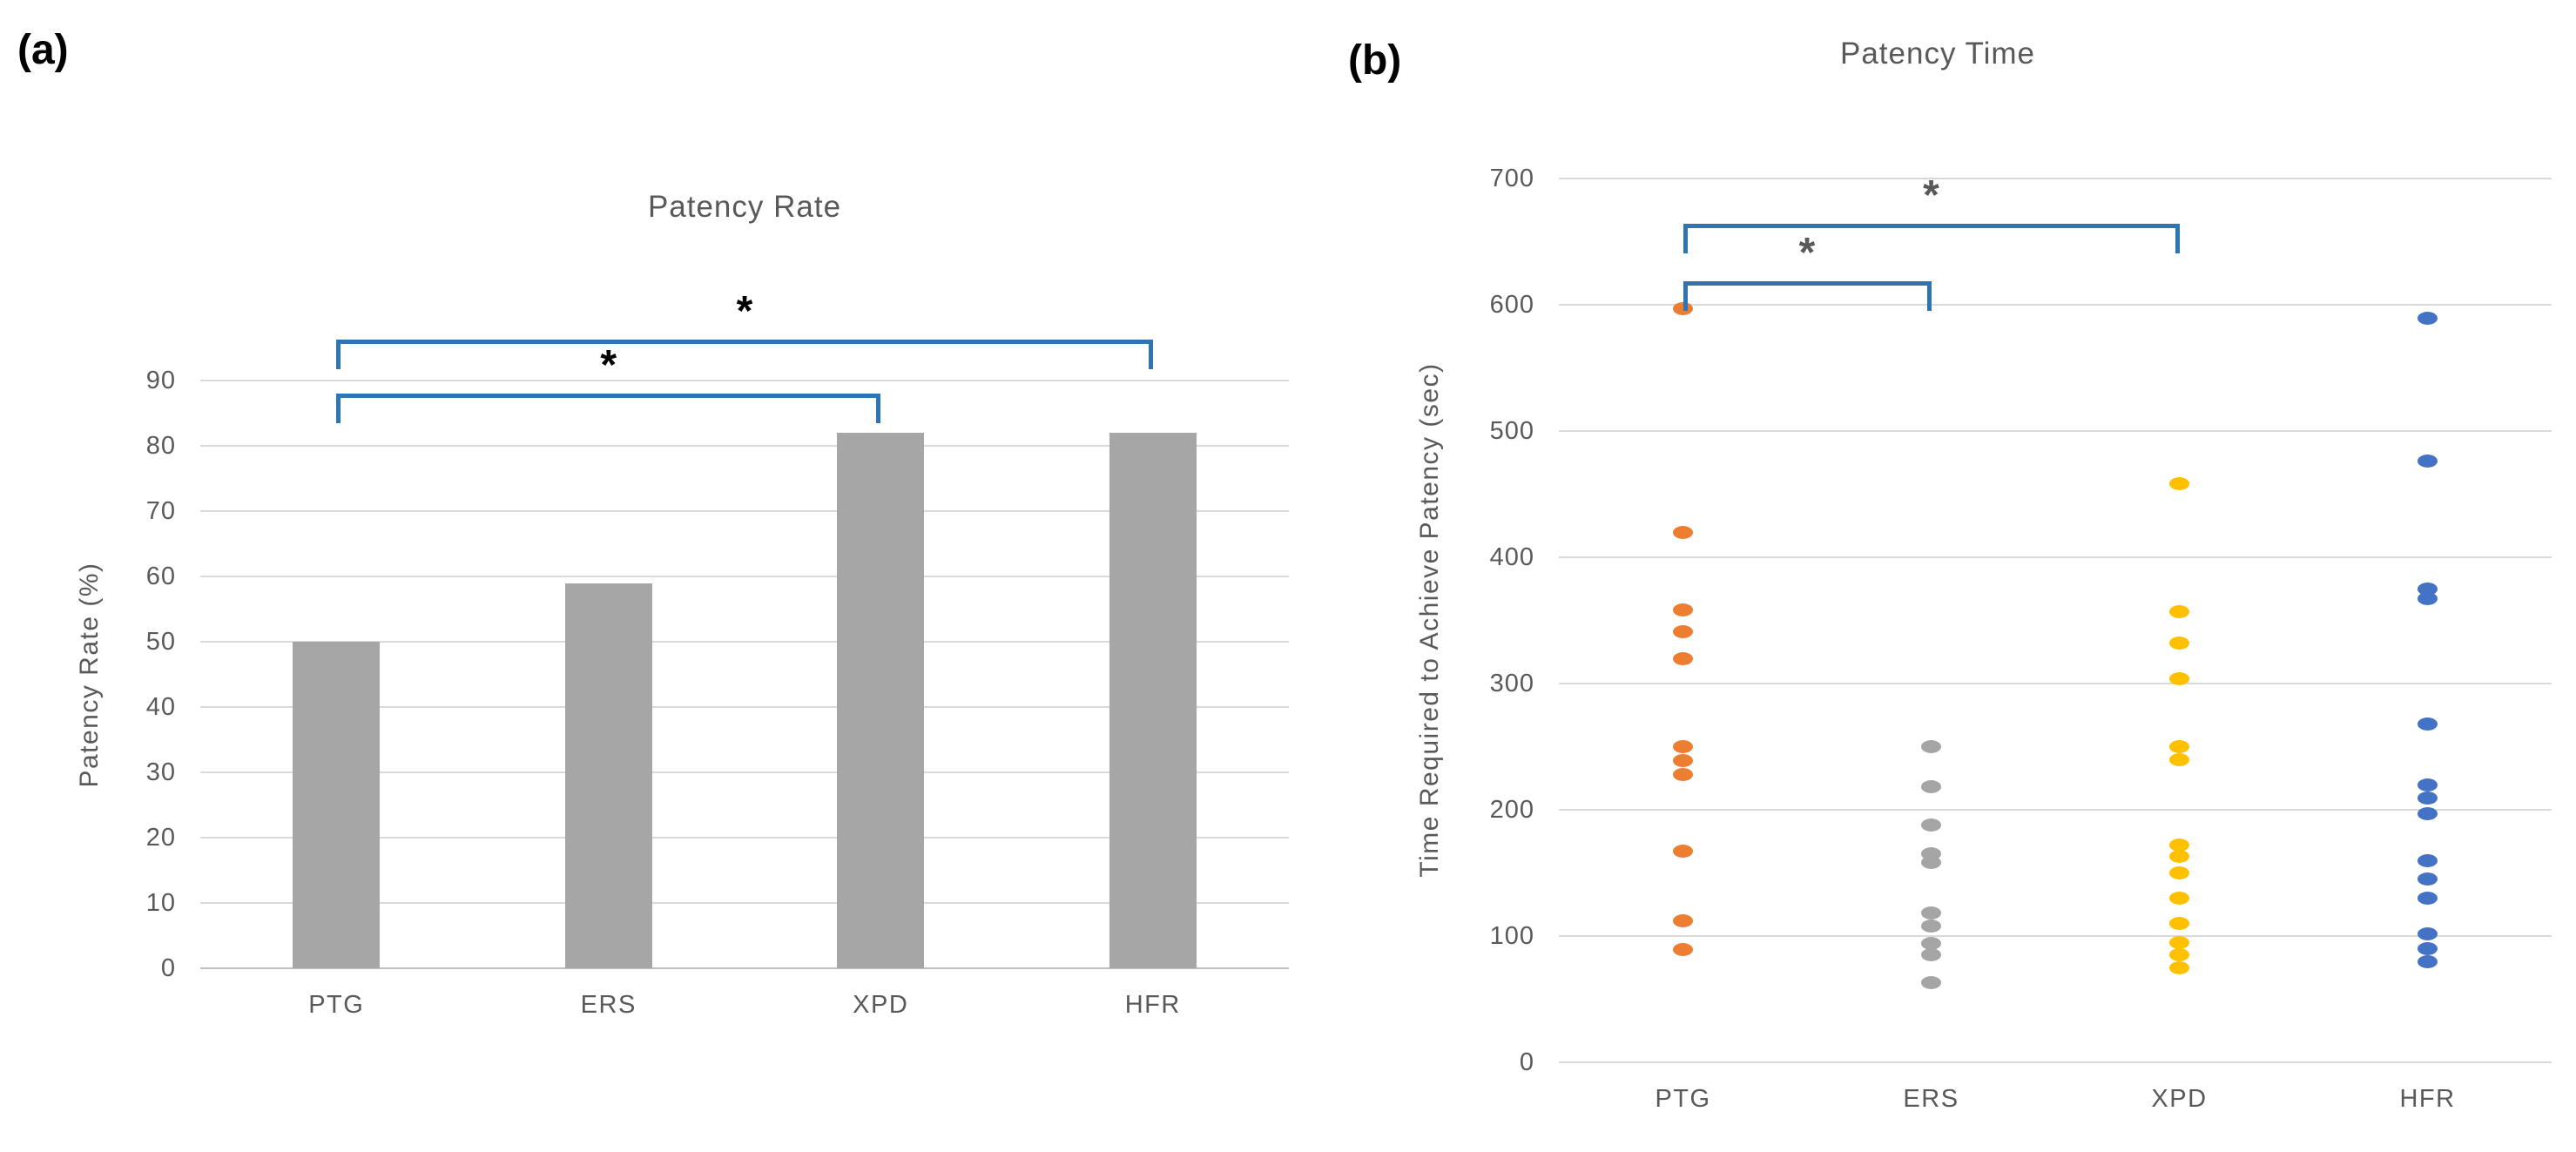  I want to click on y-tick-label: 30, so click(161, 772).